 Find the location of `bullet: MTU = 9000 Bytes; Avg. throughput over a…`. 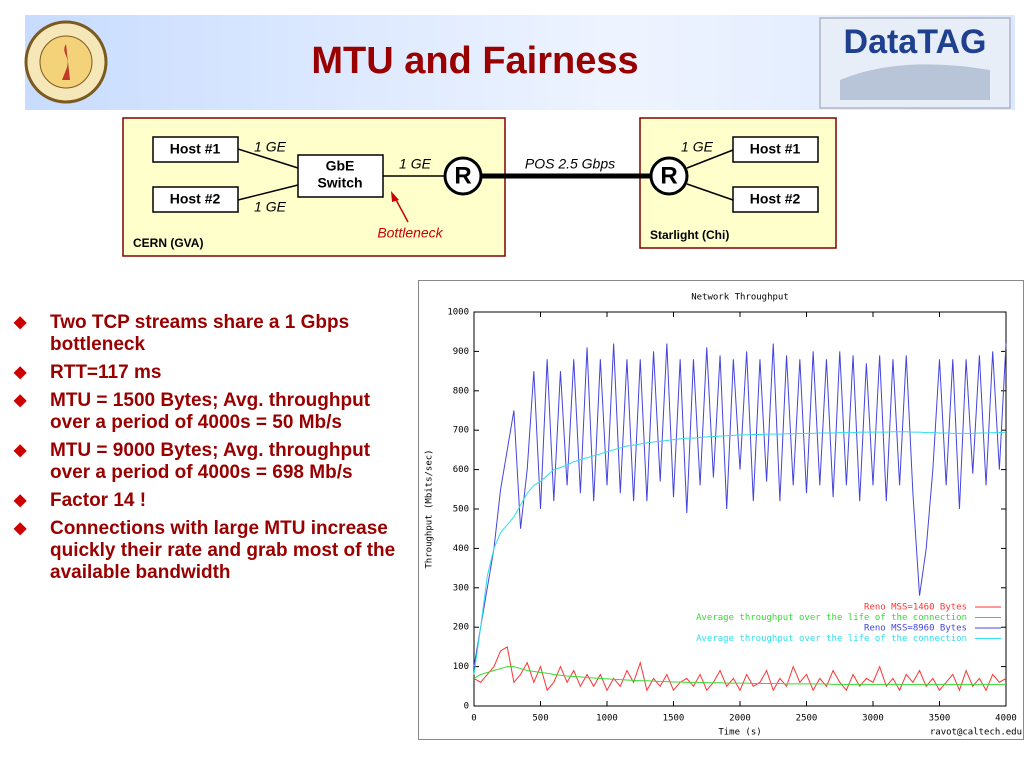

bullet: MTU = 9000 Bytes; Avg. throughput over a… is located at coordinates (214, 462).